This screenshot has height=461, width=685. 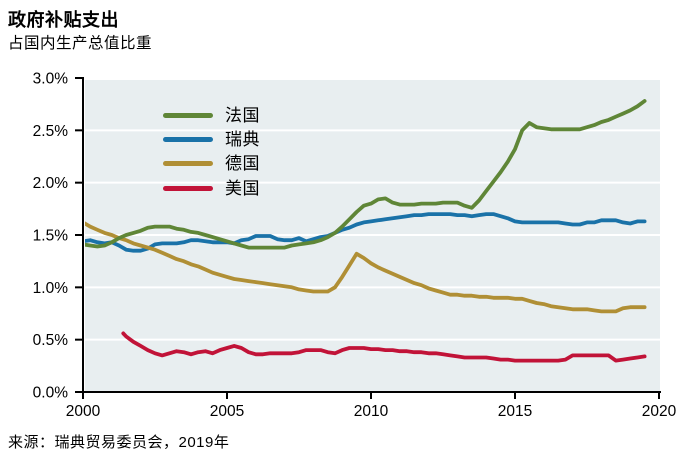 What do you see at coordinates (227, 411) in the screenshot?
I see `x-tick-label: 2005` at bounding box center [227, 411].